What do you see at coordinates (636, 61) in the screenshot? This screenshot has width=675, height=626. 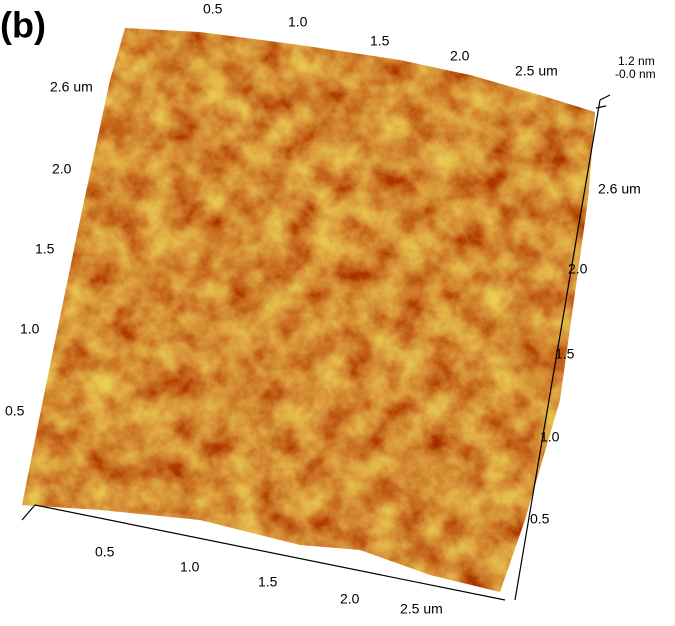 I see `z-axis-tick-label: 1.2 nm` at bounding box center [636, 61].